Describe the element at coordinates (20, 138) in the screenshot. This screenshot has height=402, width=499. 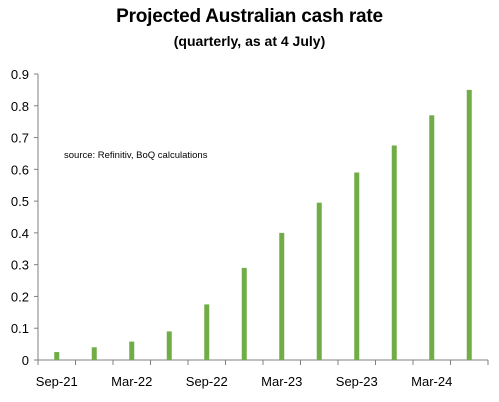
I see `y-tick-label: 0.7` at that location.